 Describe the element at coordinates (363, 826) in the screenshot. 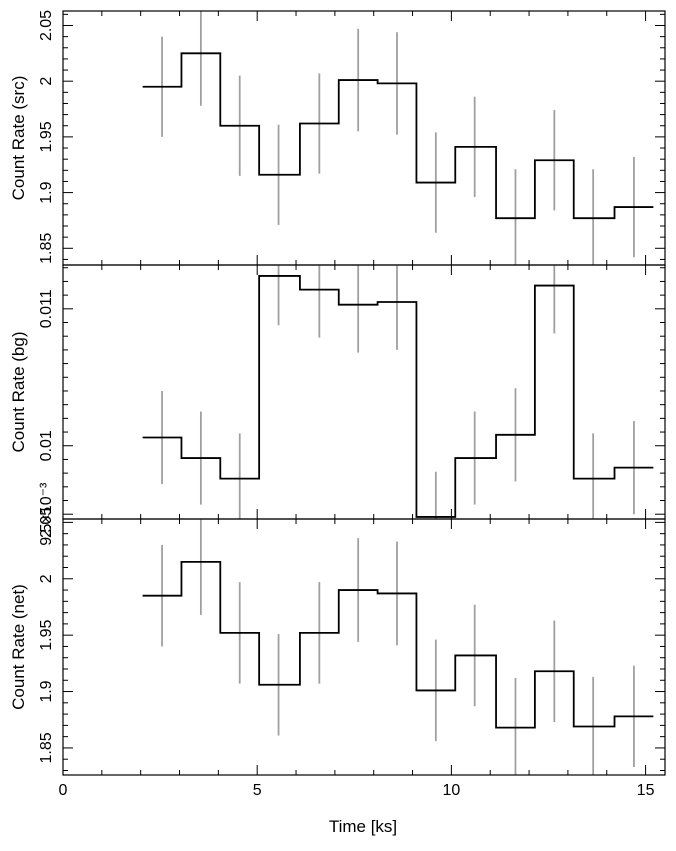

I see `x-axis-label: Time [ks]` at that location.